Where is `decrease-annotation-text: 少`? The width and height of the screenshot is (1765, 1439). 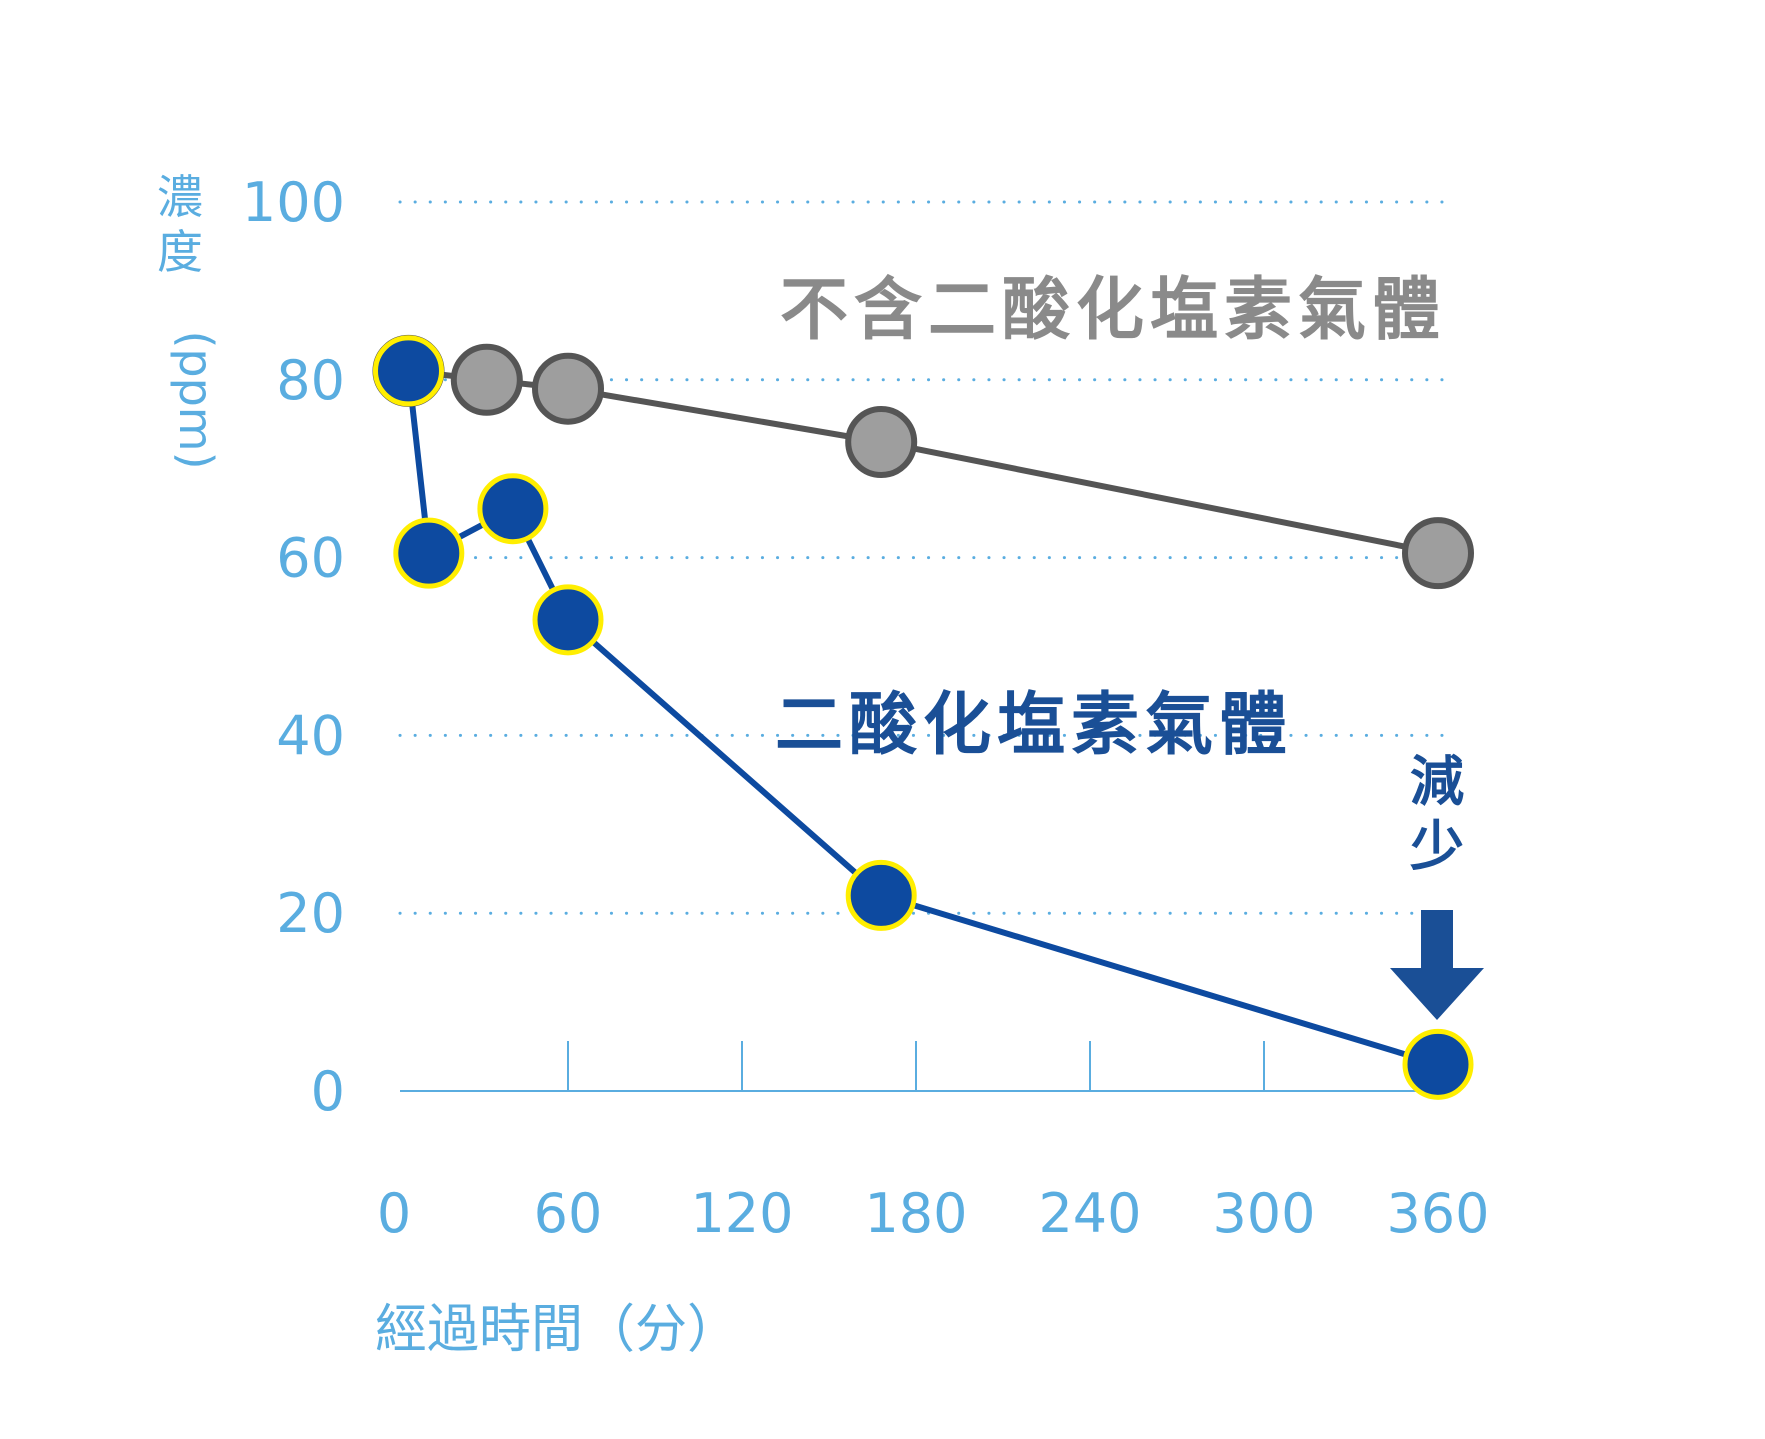
decrease-annotation-text: 少 is located at coordinates (1437, 846).